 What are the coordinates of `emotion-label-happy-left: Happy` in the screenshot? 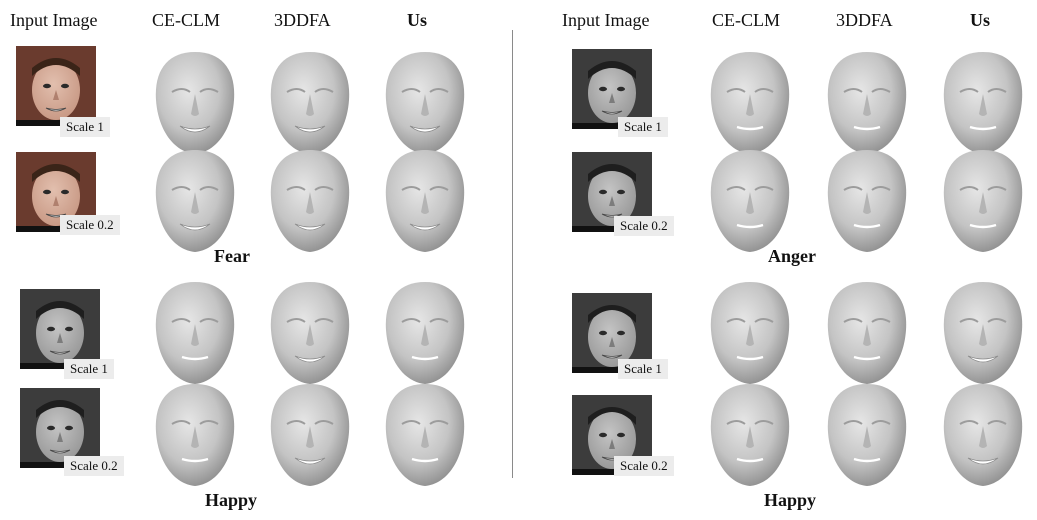 It's located at (231, 500).